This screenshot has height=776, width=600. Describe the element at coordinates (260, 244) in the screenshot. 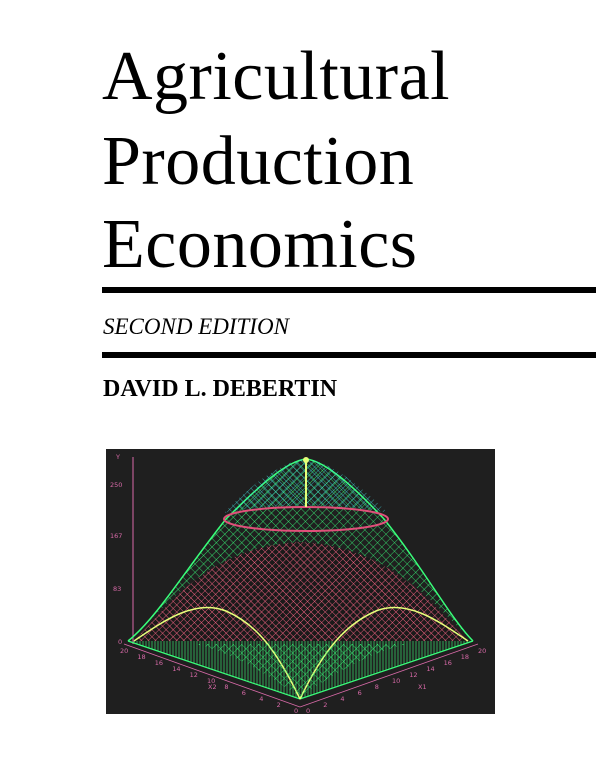

I see `title-line-3: Economics` at that location.